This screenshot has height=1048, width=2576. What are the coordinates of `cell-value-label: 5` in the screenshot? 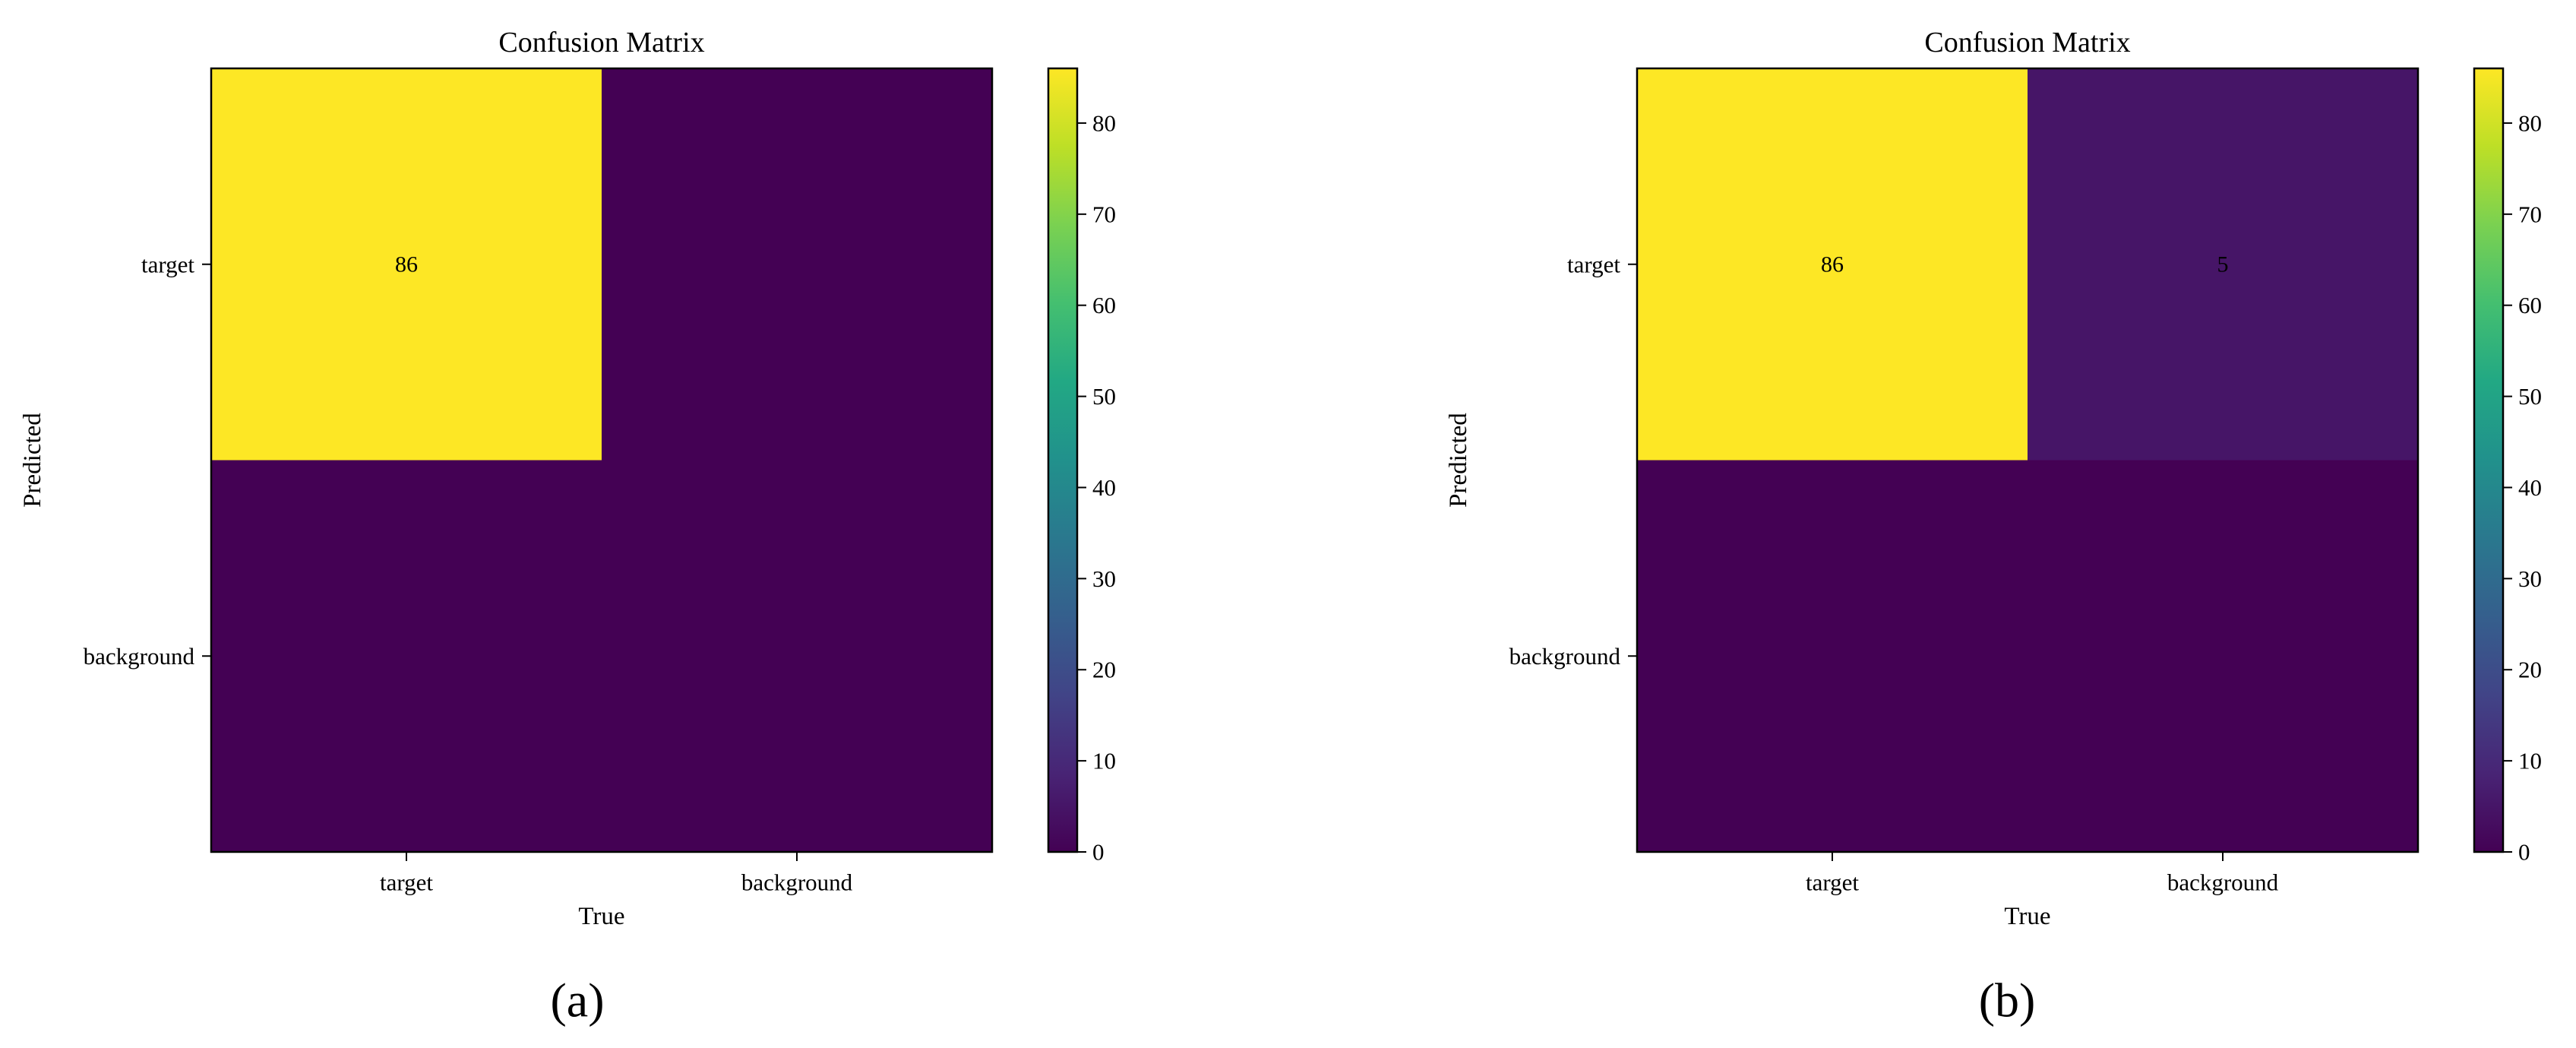 It's located at (2223, 264).